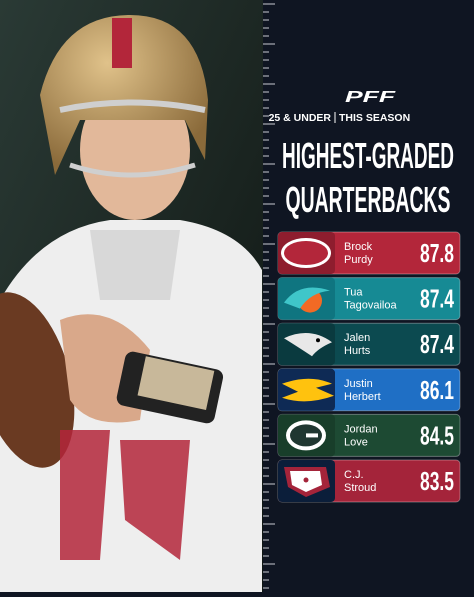  I want to click on grade: 84.5, so click(437, 435).